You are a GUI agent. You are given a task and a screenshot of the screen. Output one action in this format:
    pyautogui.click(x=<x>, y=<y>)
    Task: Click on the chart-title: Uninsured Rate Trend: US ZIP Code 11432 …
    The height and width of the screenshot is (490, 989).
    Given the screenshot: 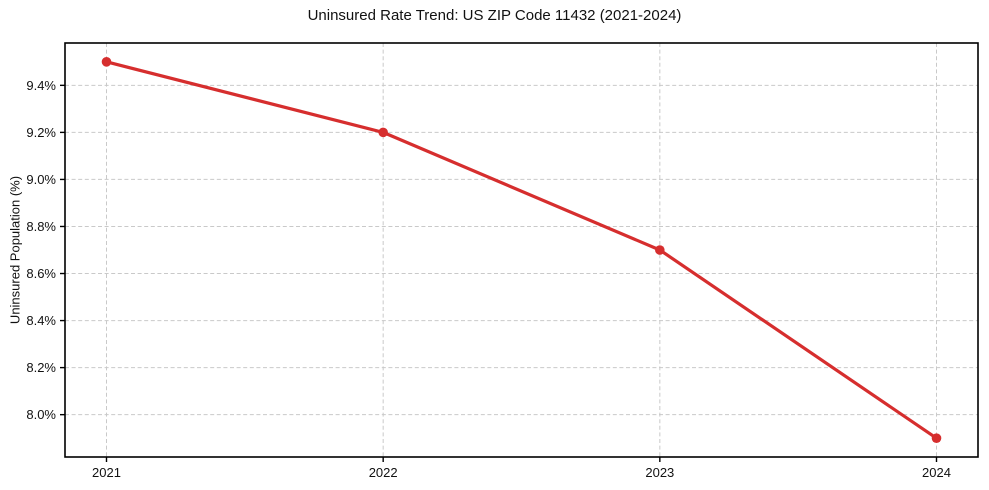 What is the action you would take?
    pyautogui.click(x=494, y=15)
    